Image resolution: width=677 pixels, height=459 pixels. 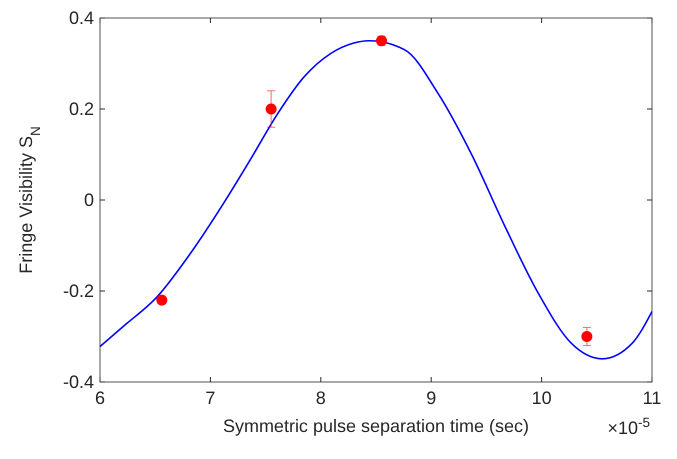 I want to click on y-tick-label: -0.4, so click(x=78, y=382).